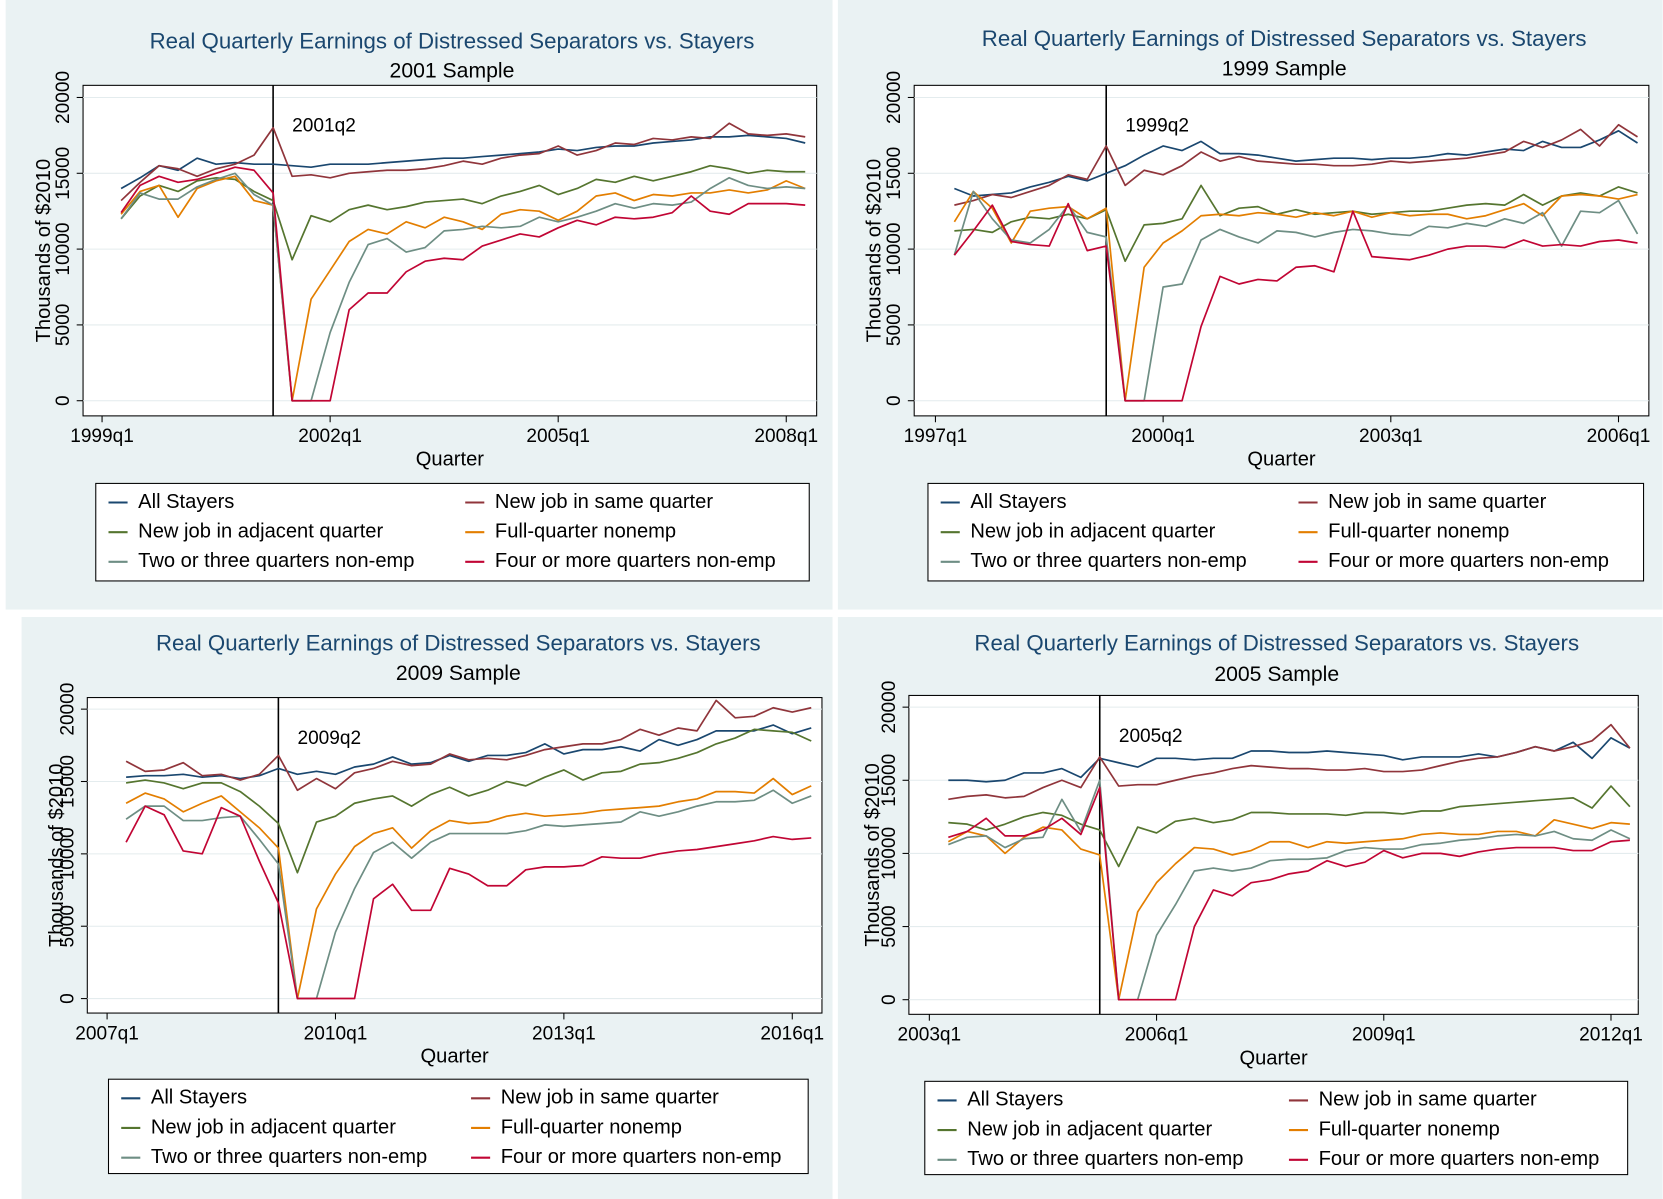  What do you see at coordinates (330, 436) in the screenshot?
I see `x-tick-label: 2002q1` at bounding box center [330, 436].